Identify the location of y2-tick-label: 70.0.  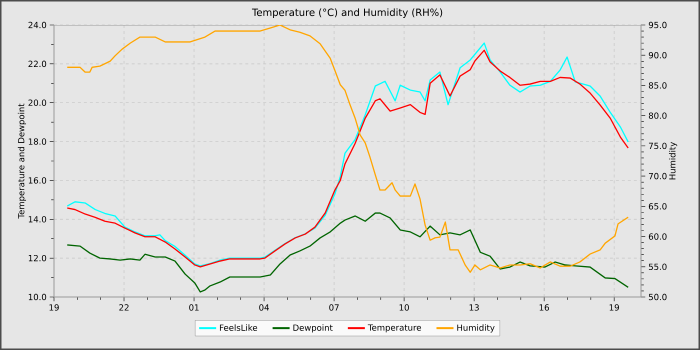
(657, 176).